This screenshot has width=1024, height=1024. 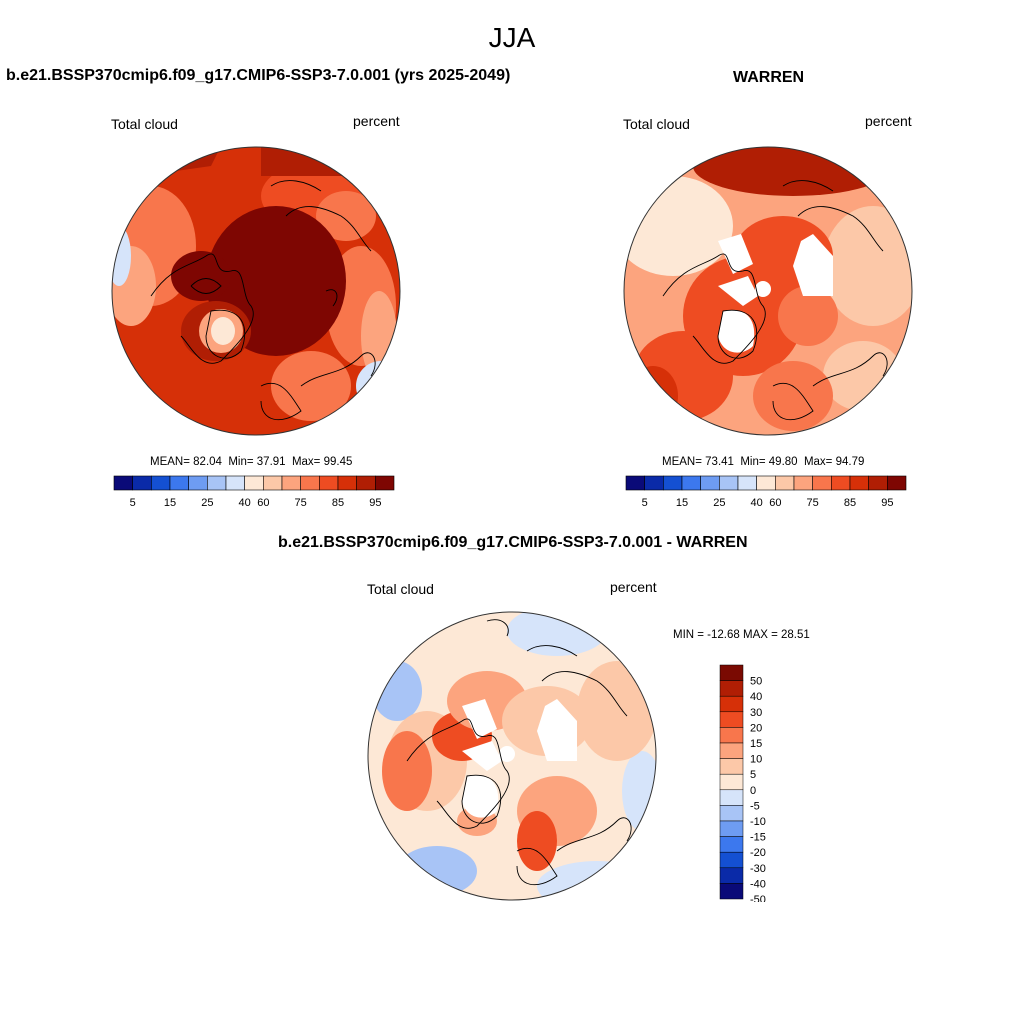 I want to click on panel-2-colorbar: 5 15 25 40 60 75 85 95, so click(x=766, y=492).